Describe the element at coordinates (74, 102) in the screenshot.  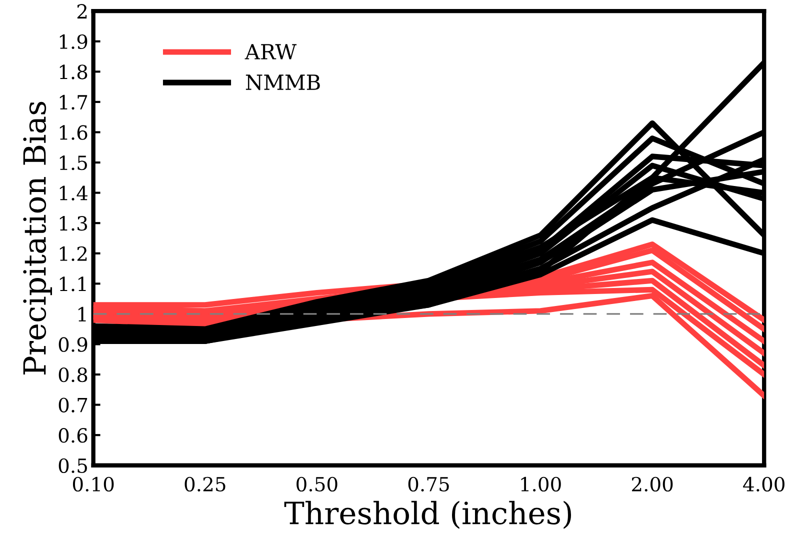
I see `y-tick-label: 1.7` at that location.